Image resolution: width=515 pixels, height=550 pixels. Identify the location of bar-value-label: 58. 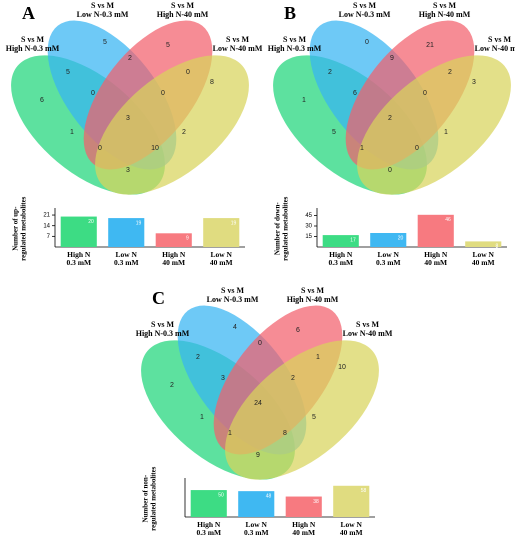
(364, 491).